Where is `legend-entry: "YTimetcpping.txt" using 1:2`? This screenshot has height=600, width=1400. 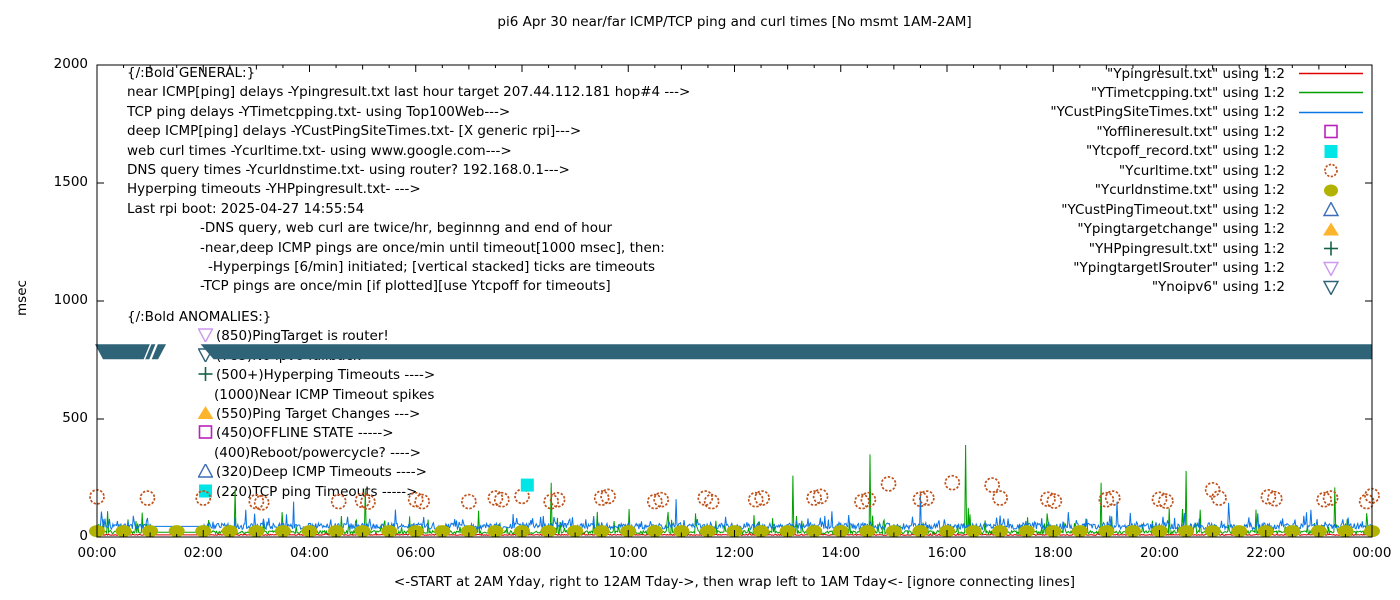
legend-entry: "YTimetcpping.txt" using 1:2 is located at coordinates (1229, 92).